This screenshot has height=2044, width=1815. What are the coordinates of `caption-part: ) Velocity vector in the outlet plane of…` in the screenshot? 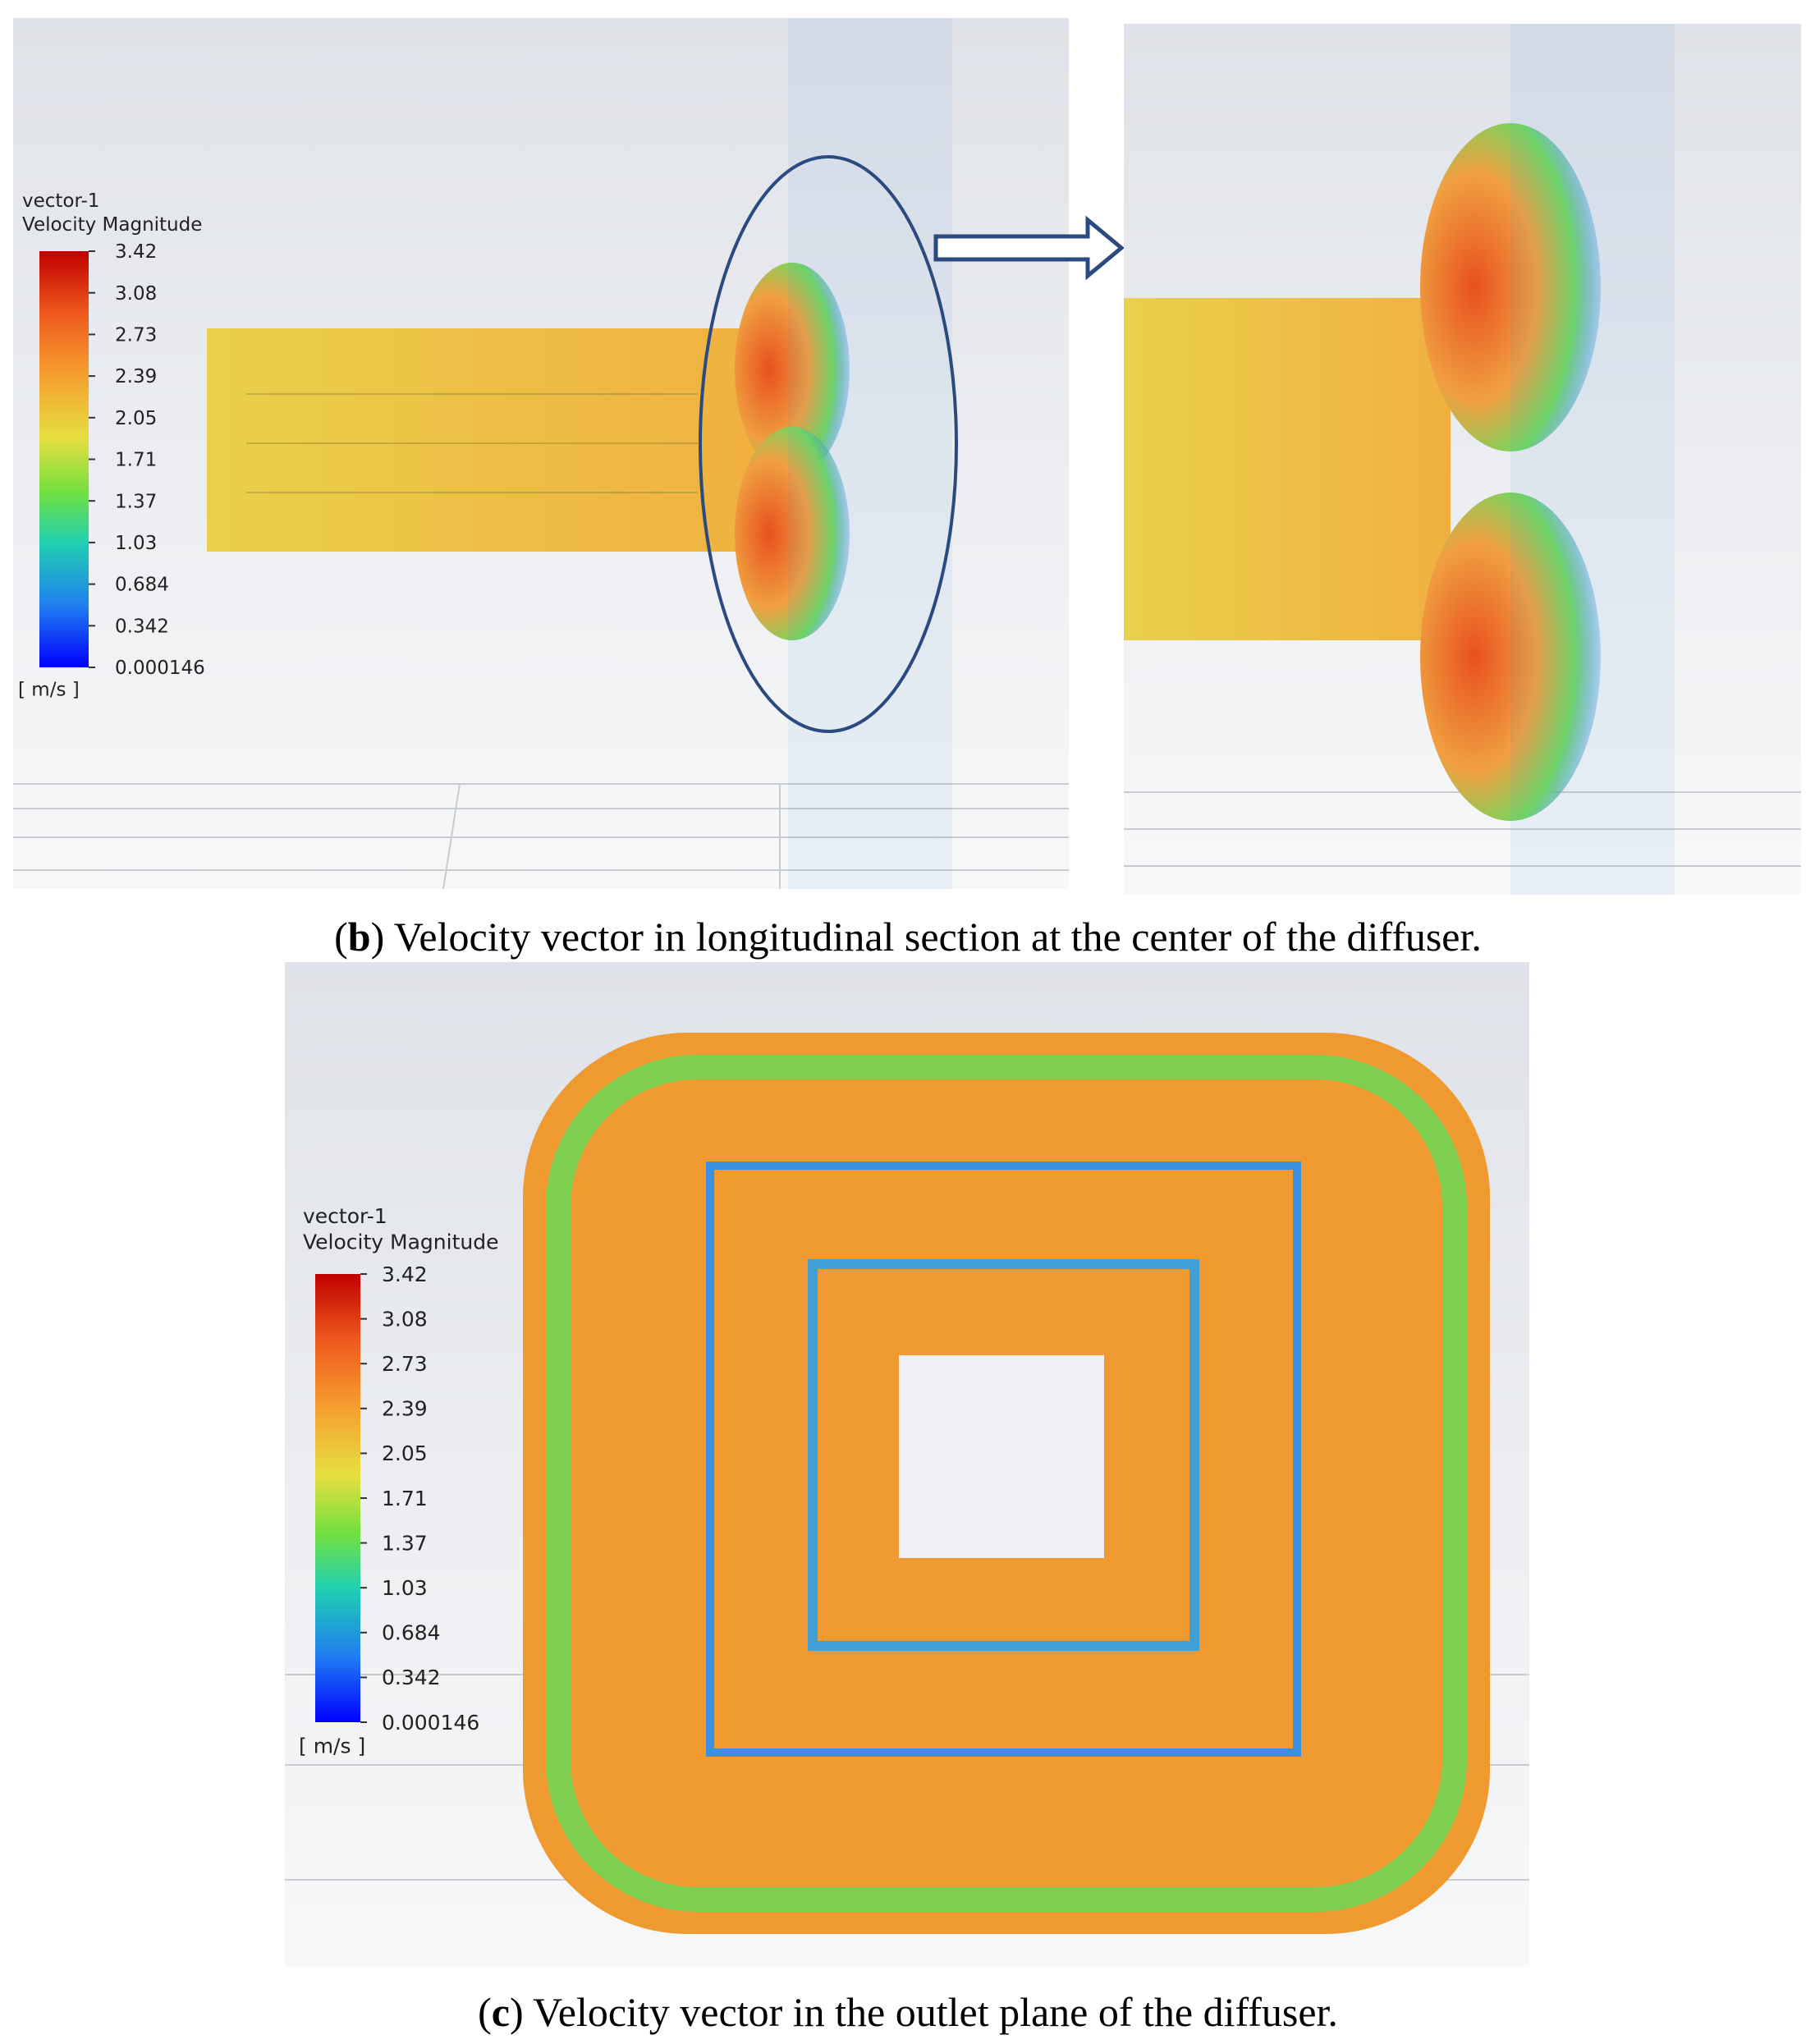 It's located at (924, 2012).